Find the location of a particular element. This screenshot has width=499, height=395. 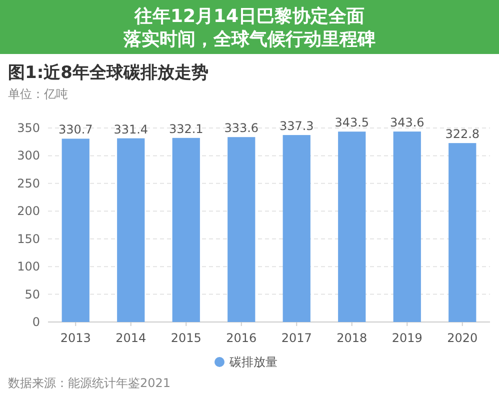

y-tick-label: 150 is located at coordinates (28, 239).